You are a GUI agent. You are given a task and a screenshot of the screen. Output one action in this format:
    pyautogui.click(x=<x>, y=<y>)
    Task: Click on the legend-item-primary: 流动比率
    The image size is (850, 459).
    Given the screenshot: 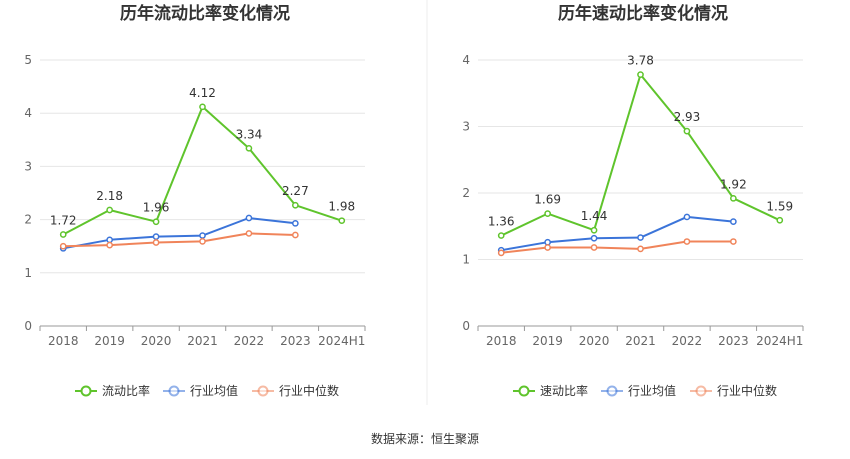 What is the action you would take?
    pyautogui.click(x=112, y=390)
    